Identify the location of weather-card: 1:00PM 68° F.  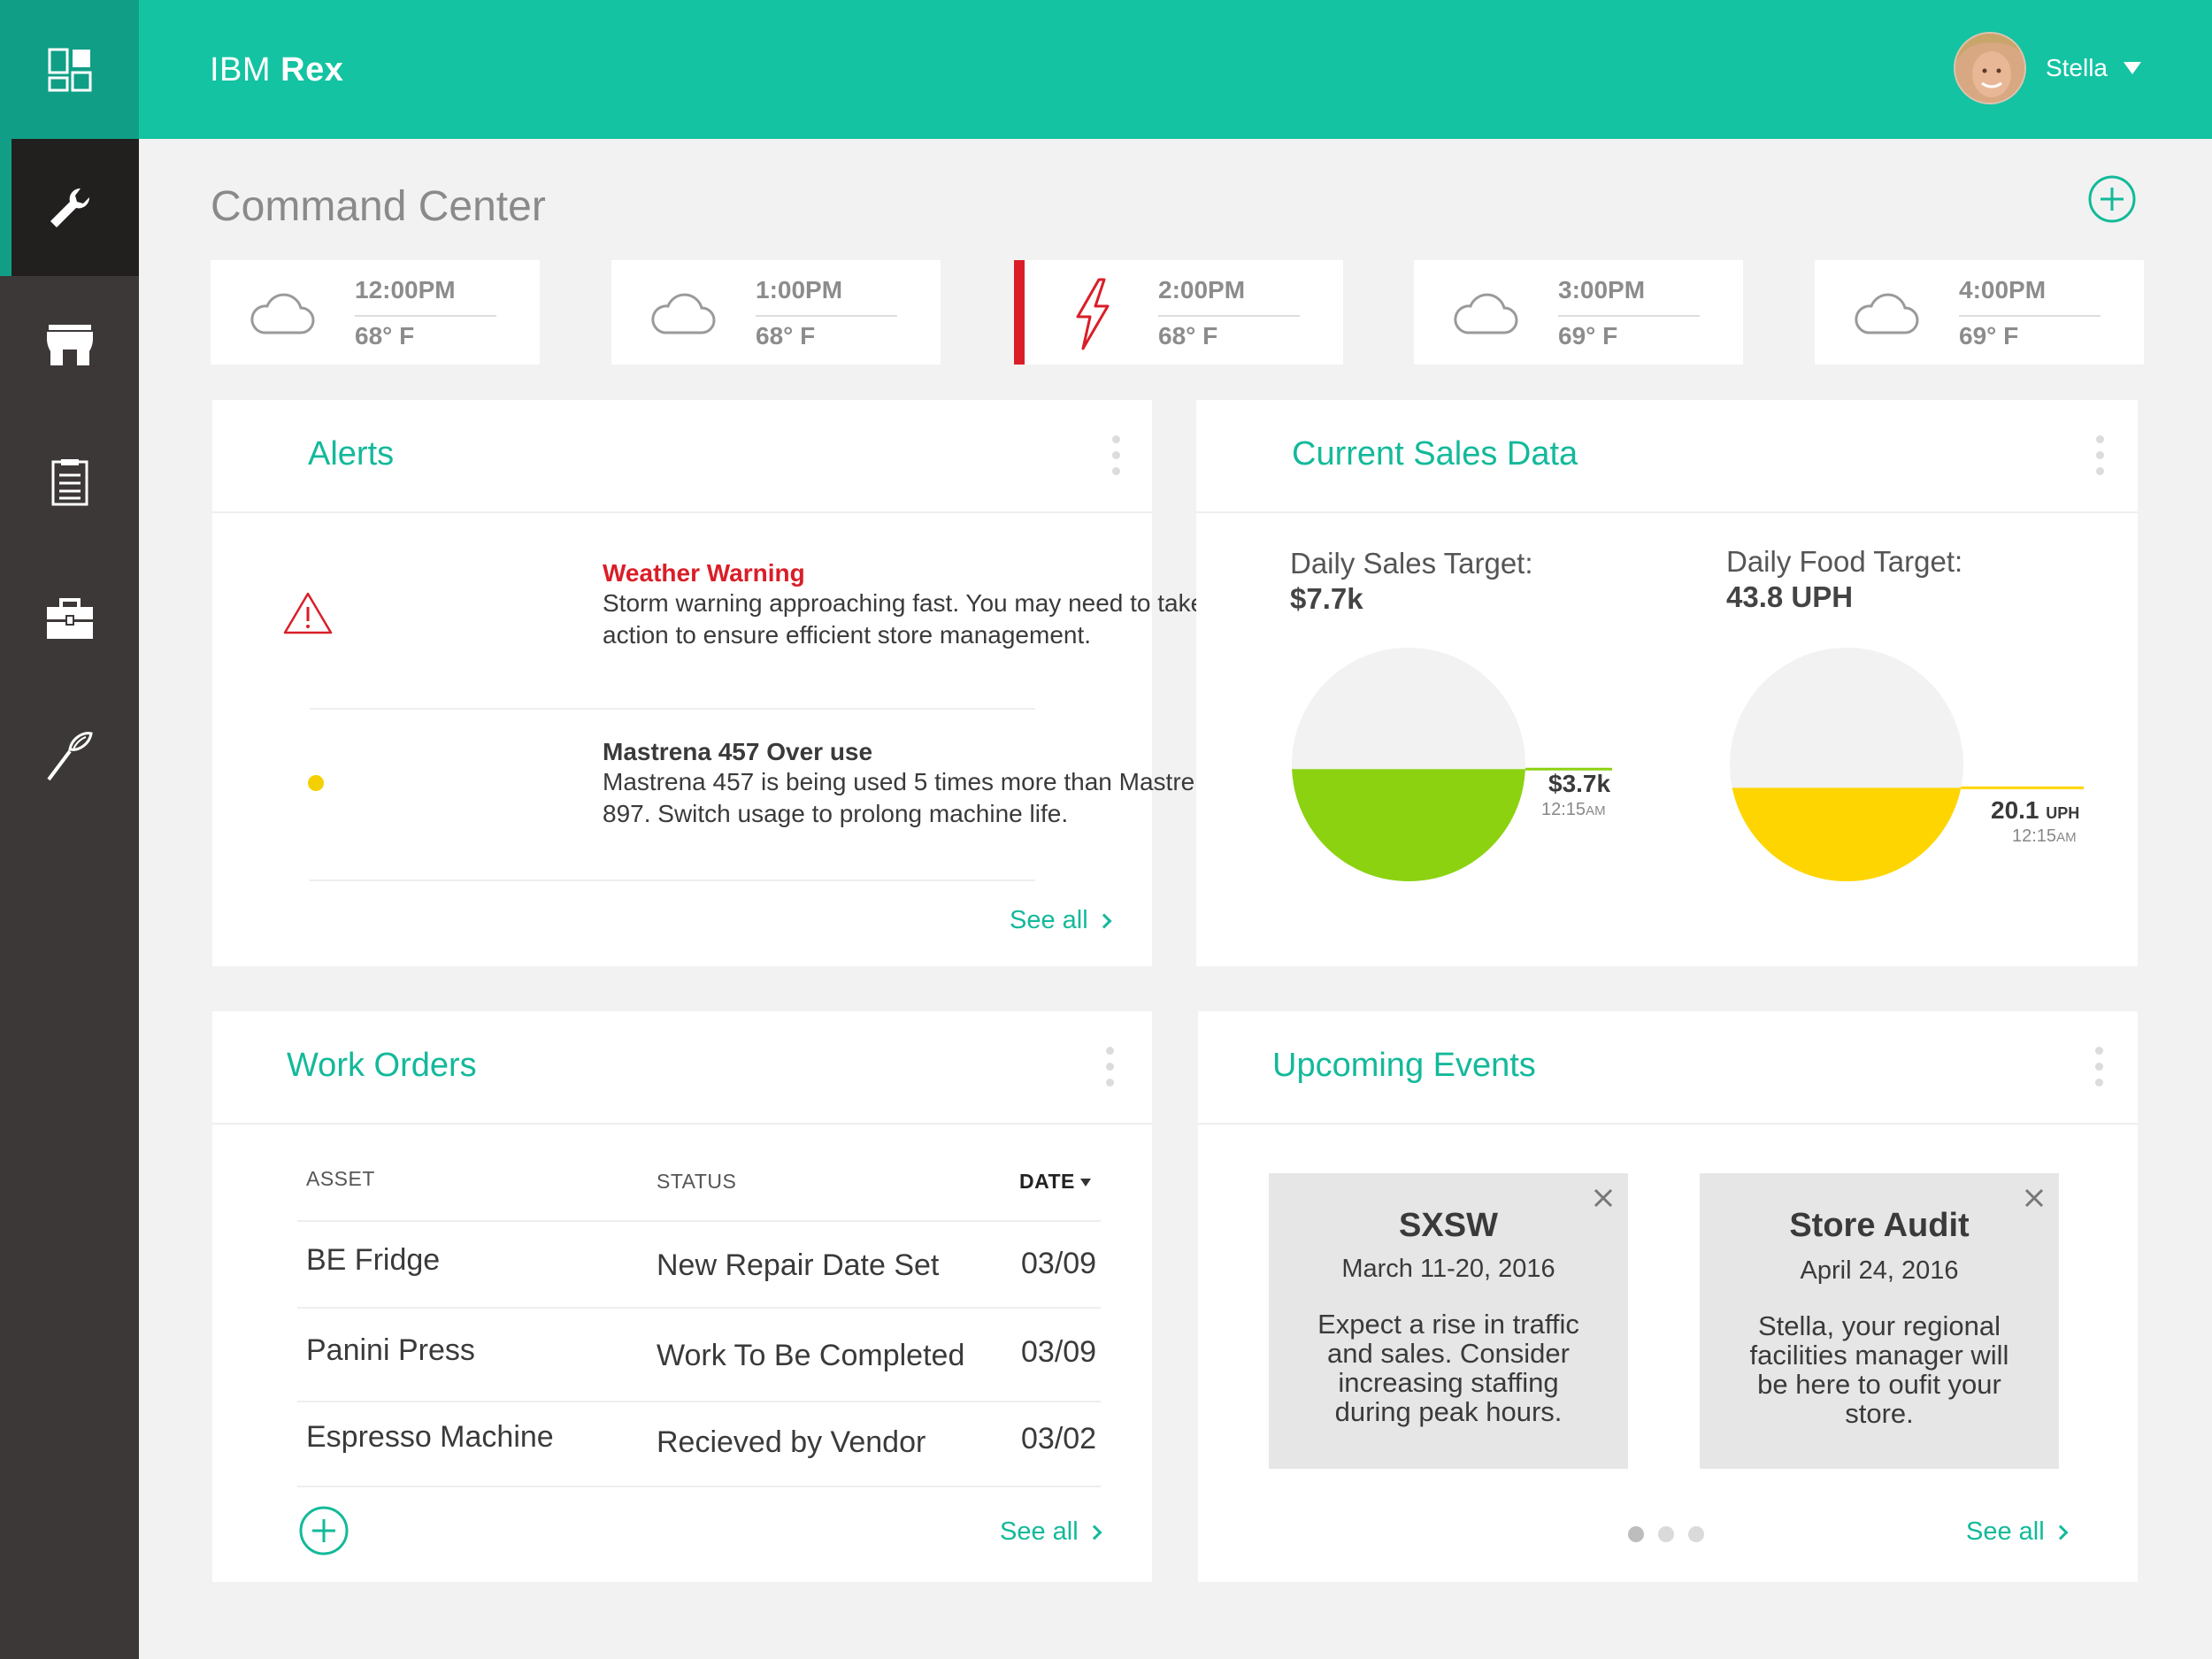
(776, 312).